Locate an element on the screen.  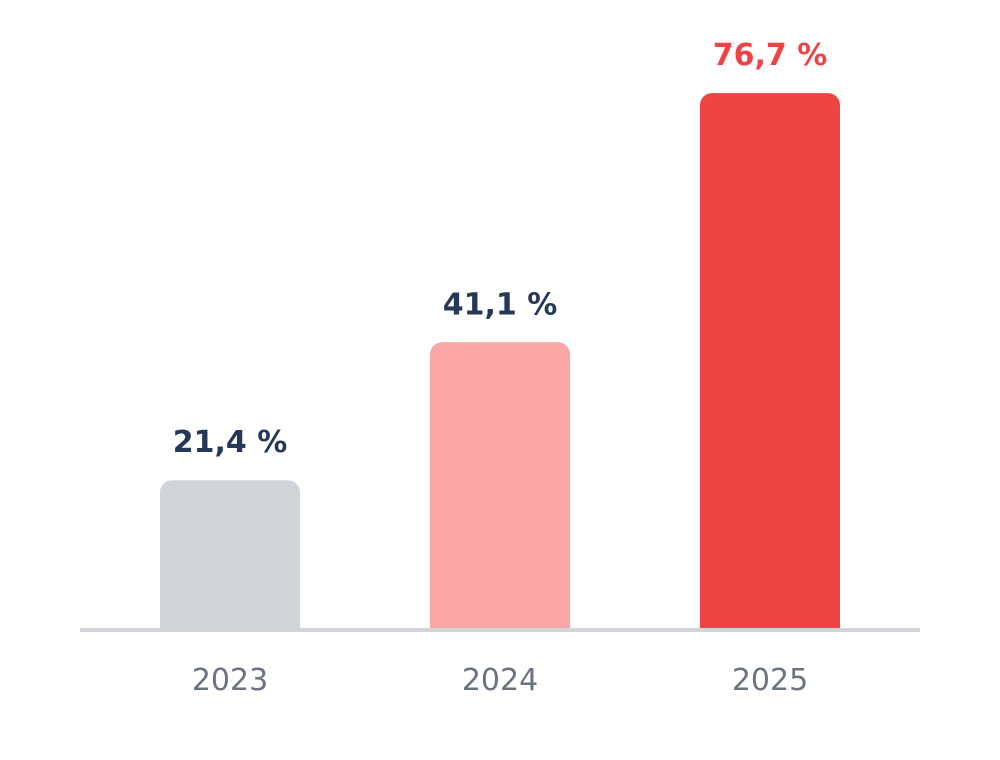
value-label-2025: 76,7 % is located at coordinates (770, 55).